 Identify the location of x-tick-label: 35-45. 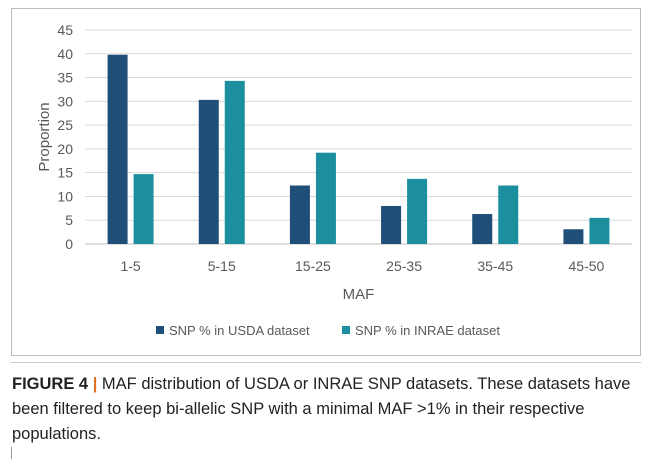
(495, 266).